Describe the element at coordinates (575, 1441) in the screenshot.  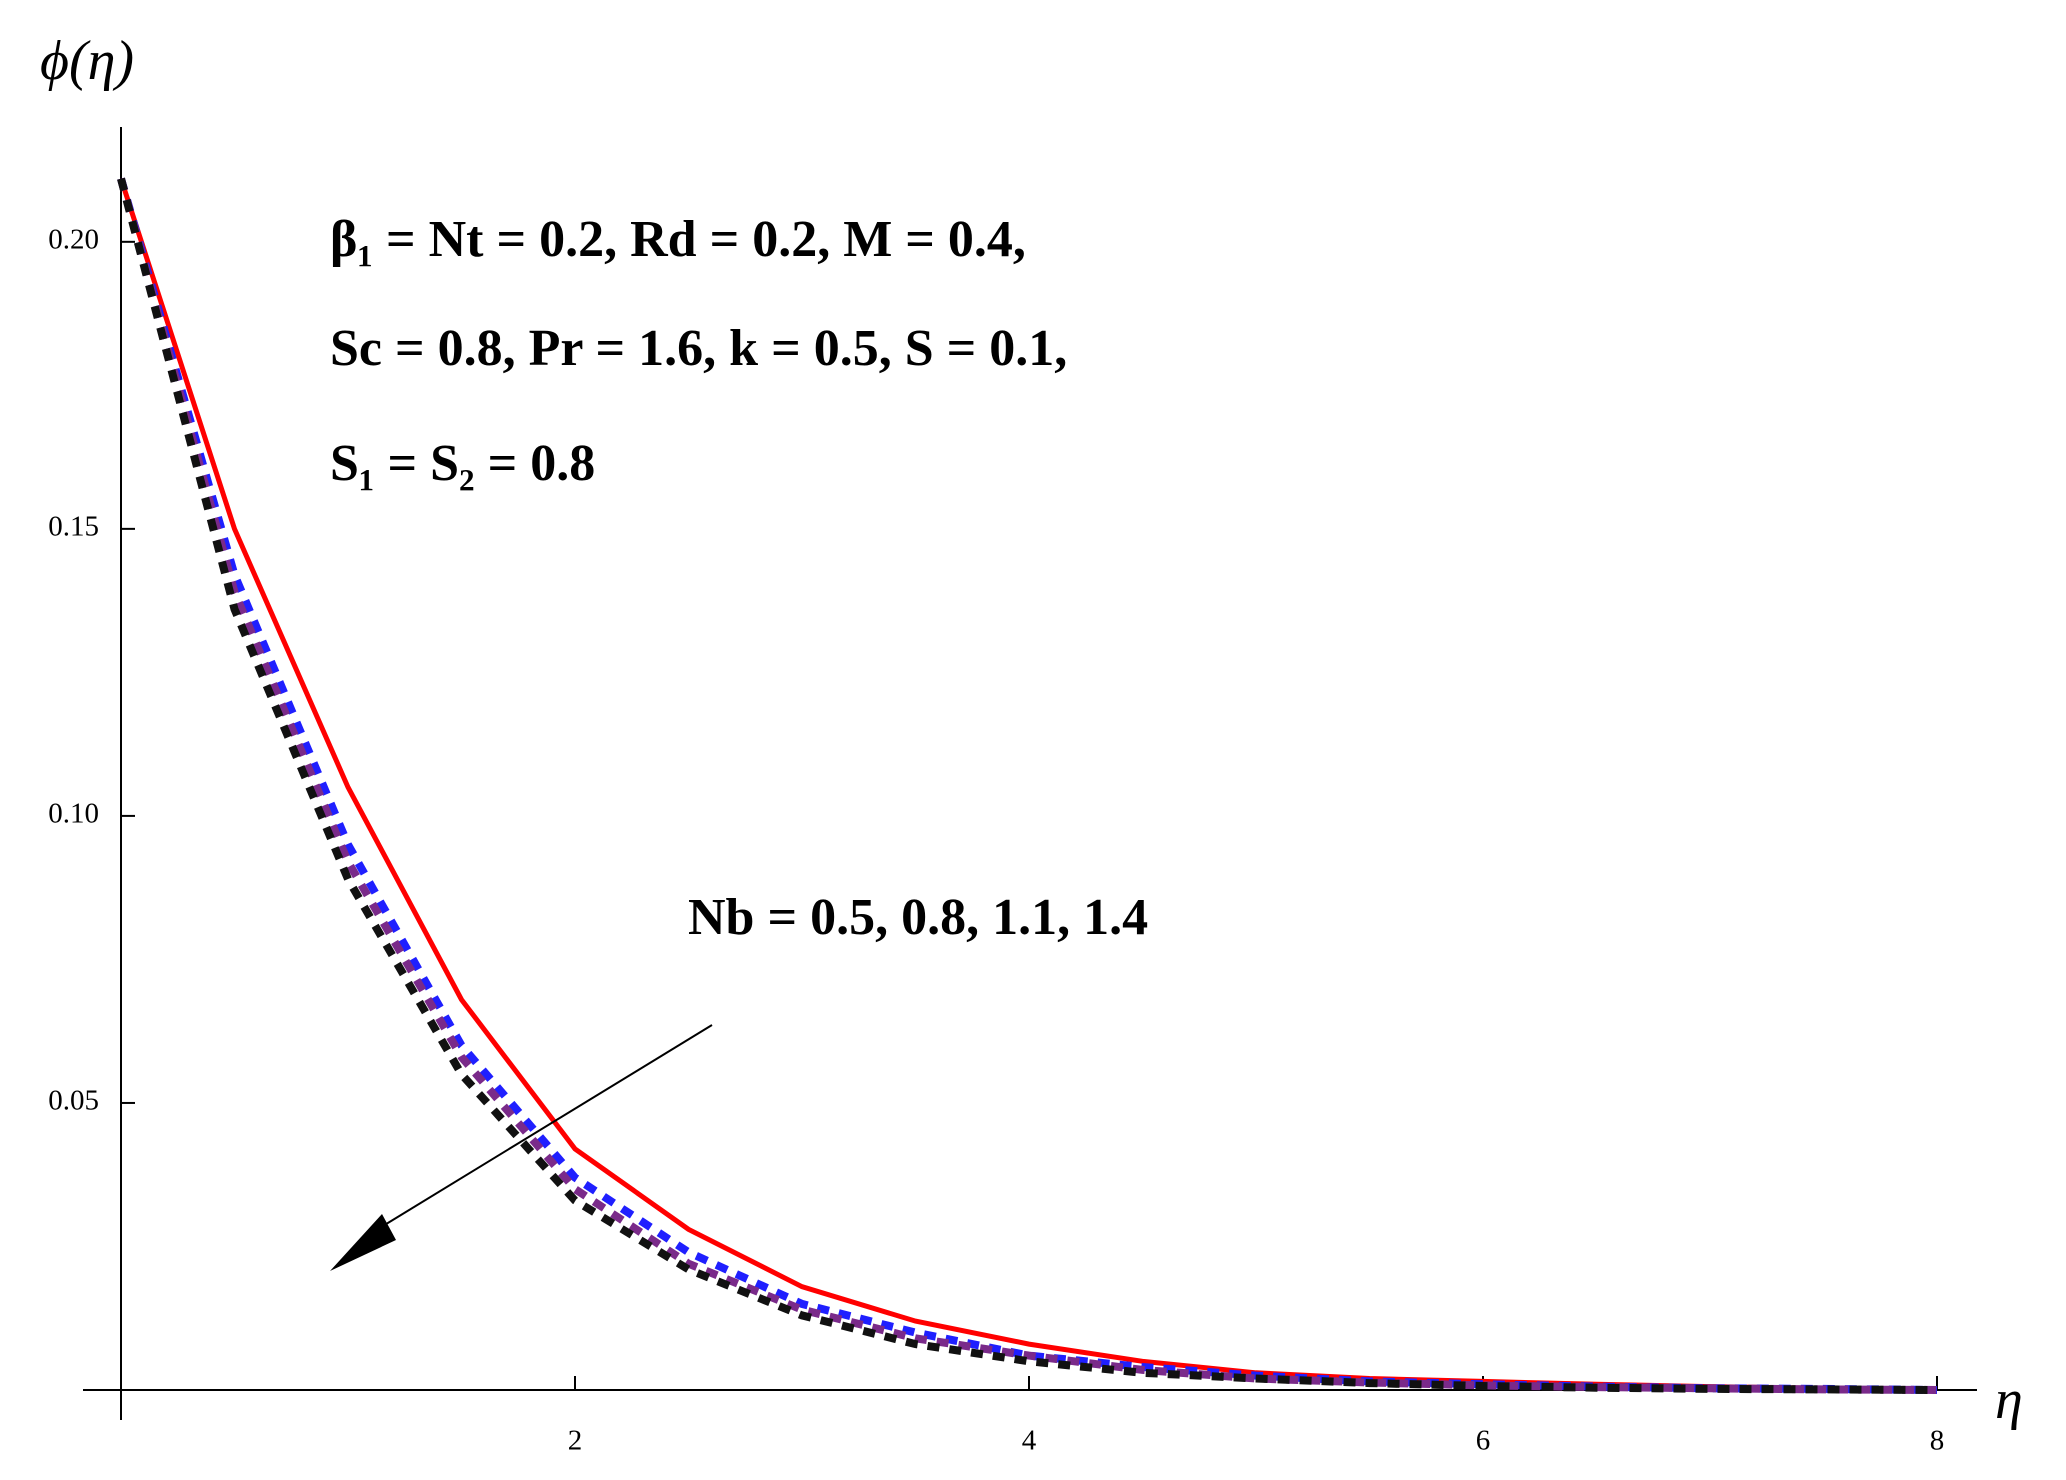
I see `x-tick-label: 2` at that location.